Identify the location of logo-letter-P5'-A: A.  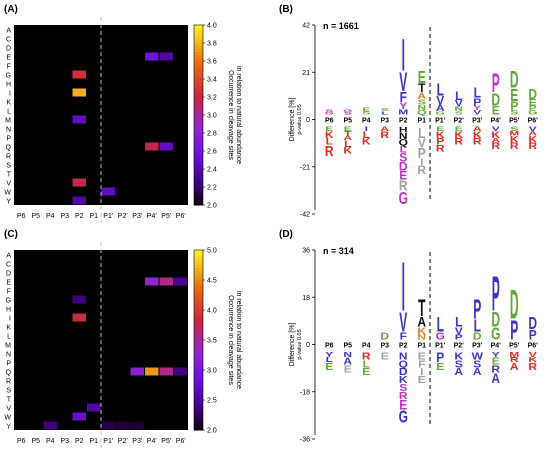
(514, 366).